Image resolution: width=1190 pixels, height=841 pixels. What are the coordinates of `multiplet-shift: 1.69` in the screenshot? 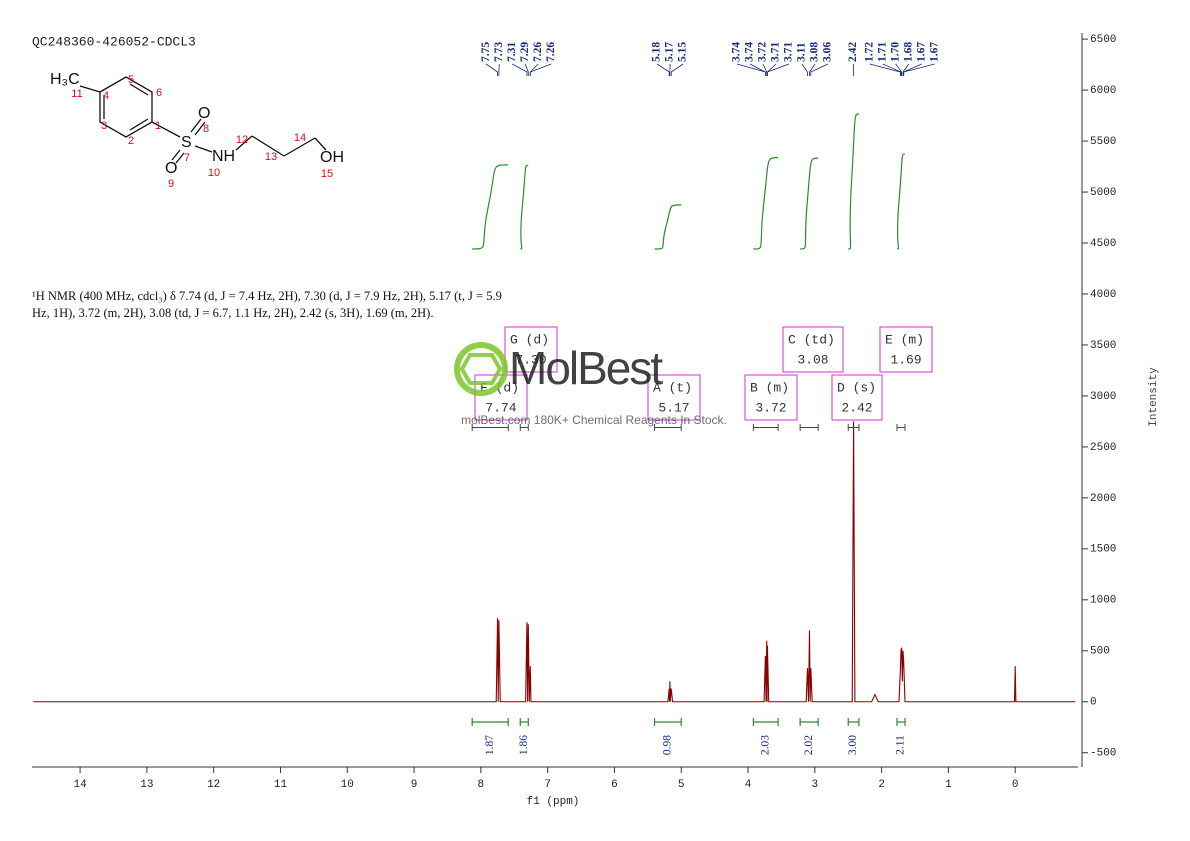 It's located at (905, 359).